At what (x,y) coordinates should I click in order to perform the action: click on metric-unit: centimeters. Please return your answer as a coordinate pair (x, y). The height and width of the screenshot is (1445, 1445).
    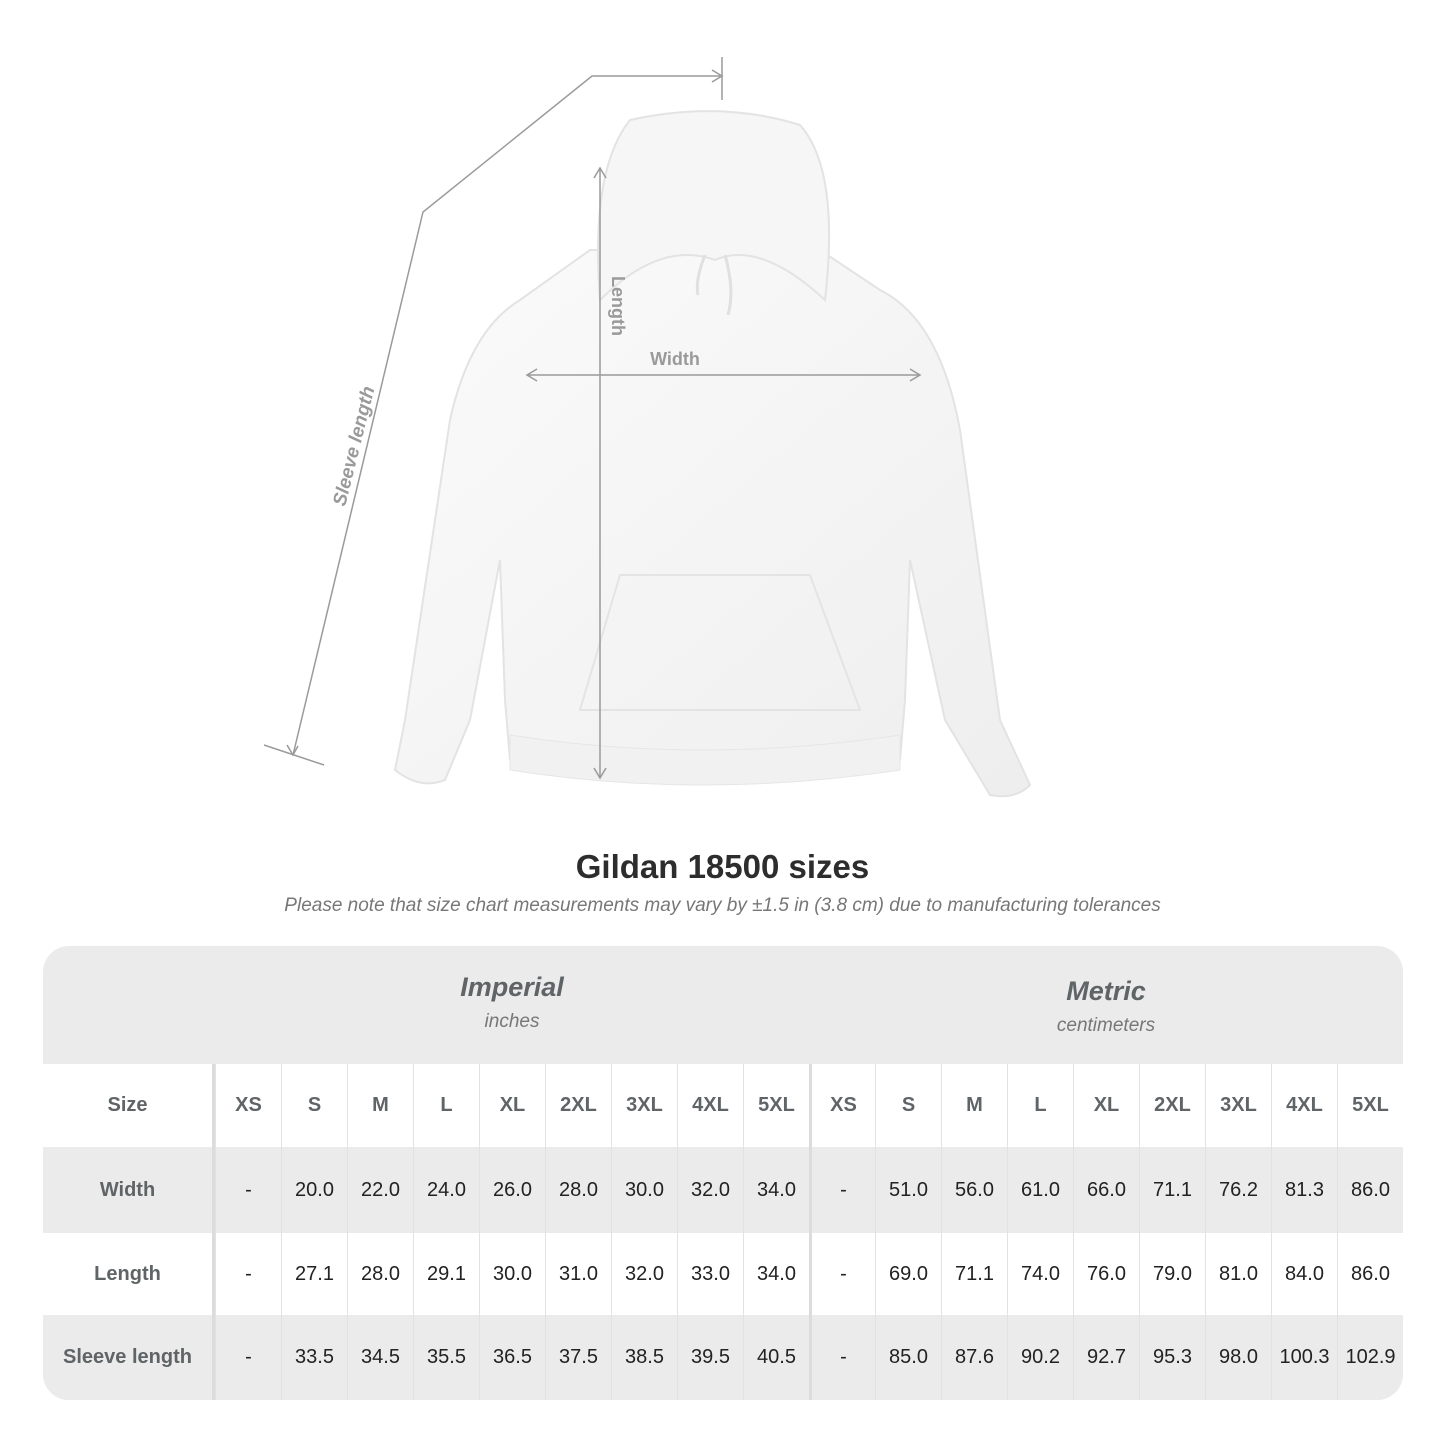
    Looking at the image, I should click on (1106, 1025).